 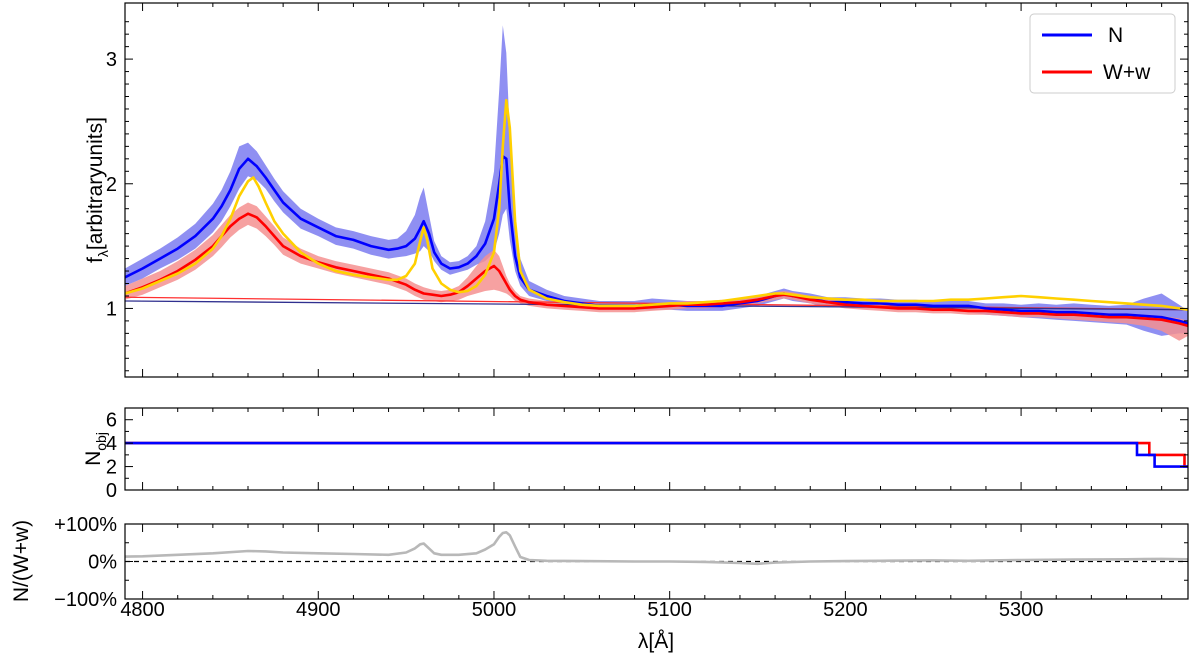 I want to click on count-step-w-w, so click(x=656, y=454).